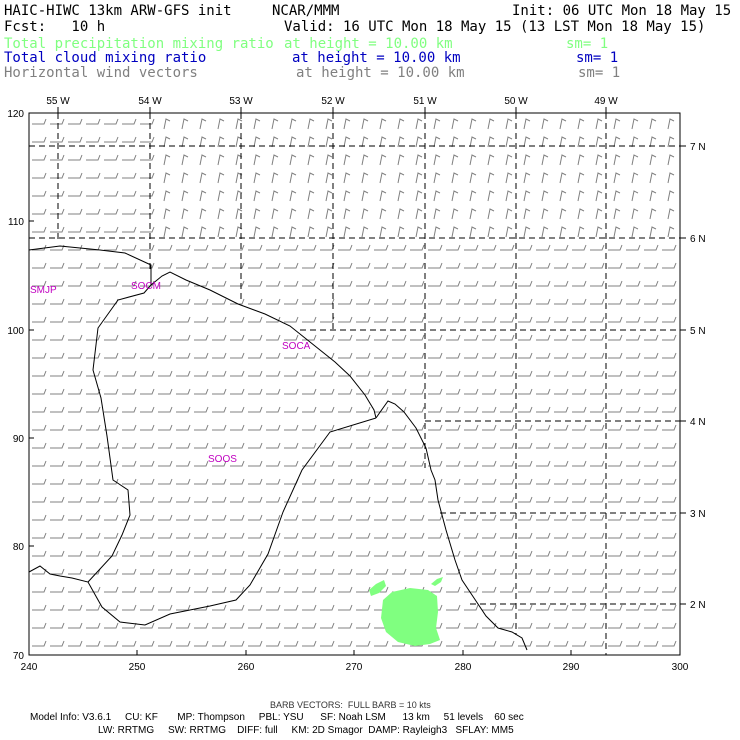 The height and width of the screenshot is (740, 740). What do you see at coordinates (146, 286) in the screenshot?
I see `station-label: SOCM` at bounding box center [146, 286].